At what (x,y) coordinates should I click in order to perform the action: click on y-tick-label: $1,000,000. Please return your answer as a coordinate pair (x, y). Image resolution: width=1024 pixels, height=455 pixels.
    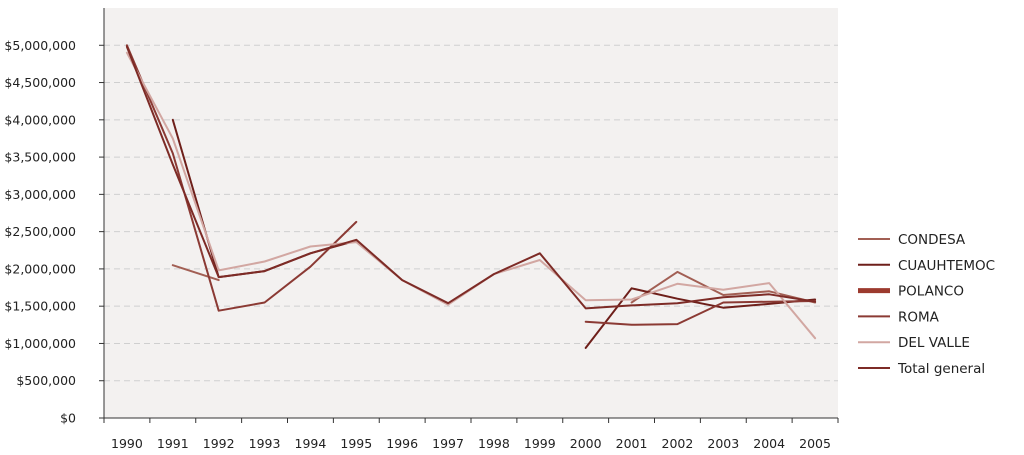
    Looking at the image, I should click on (40, 343).